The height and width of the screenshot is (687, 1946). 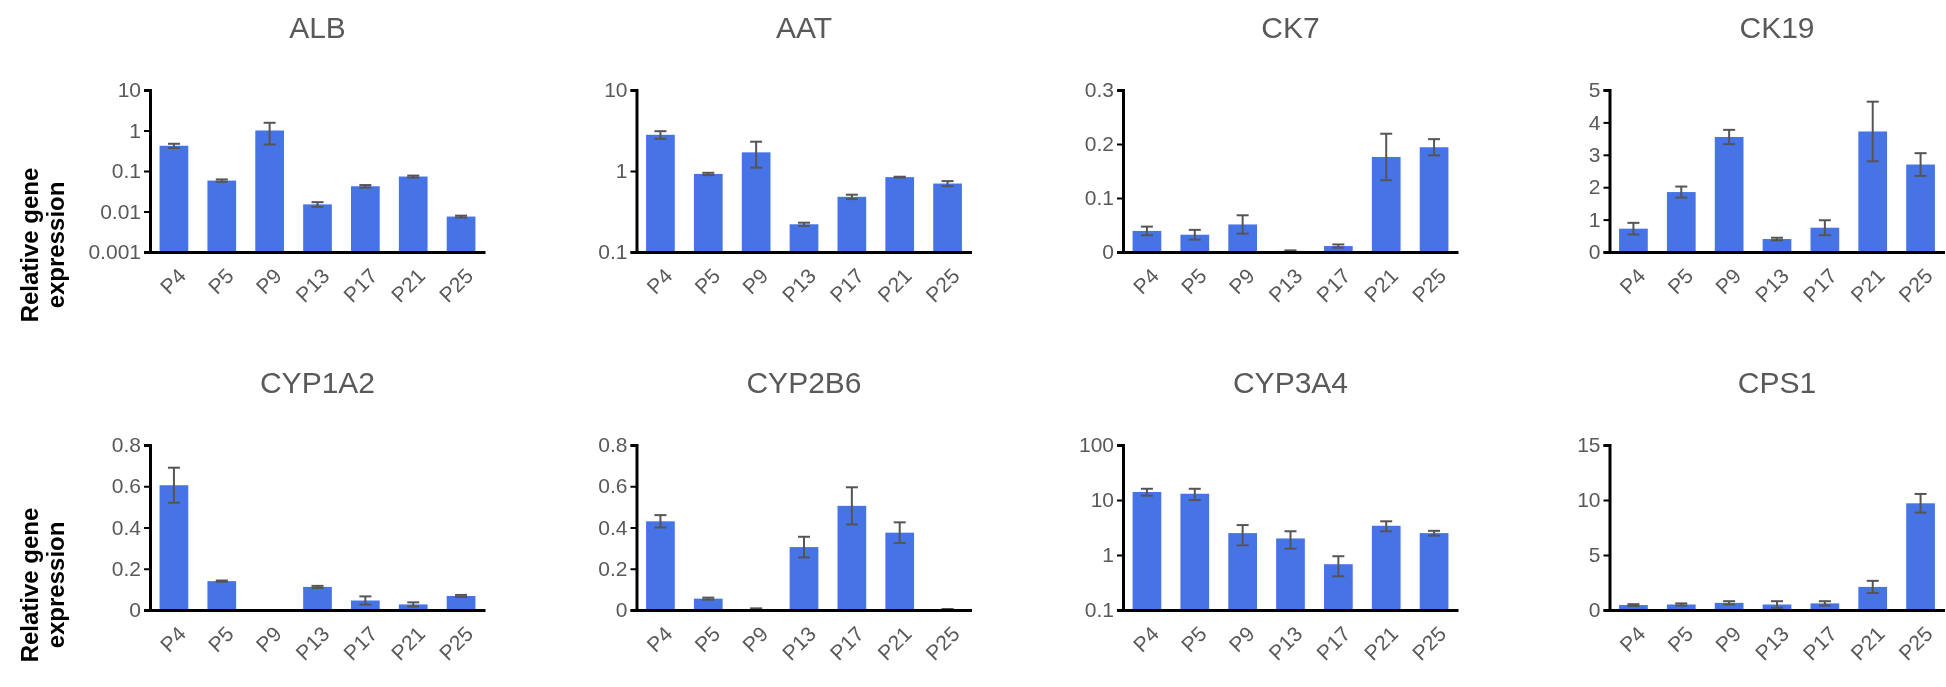 I want to click on y-tick-label: 3, so click(x=1594, y=155).